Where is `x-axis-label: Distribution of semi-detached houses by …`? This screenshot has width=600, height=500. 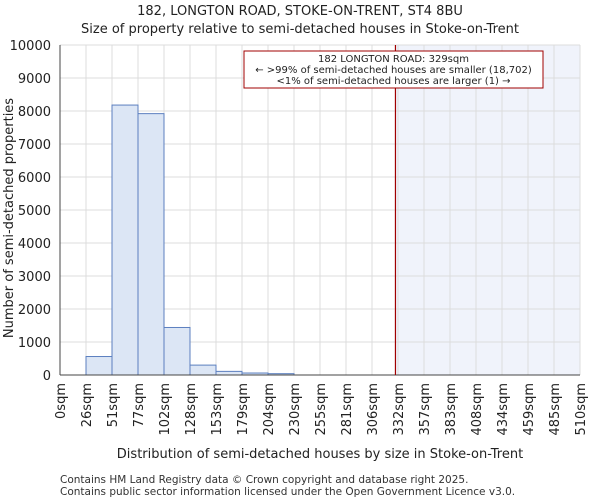 x-axis-label: Distribution of semi-detached houses by … is located at coordinates (320, 454).